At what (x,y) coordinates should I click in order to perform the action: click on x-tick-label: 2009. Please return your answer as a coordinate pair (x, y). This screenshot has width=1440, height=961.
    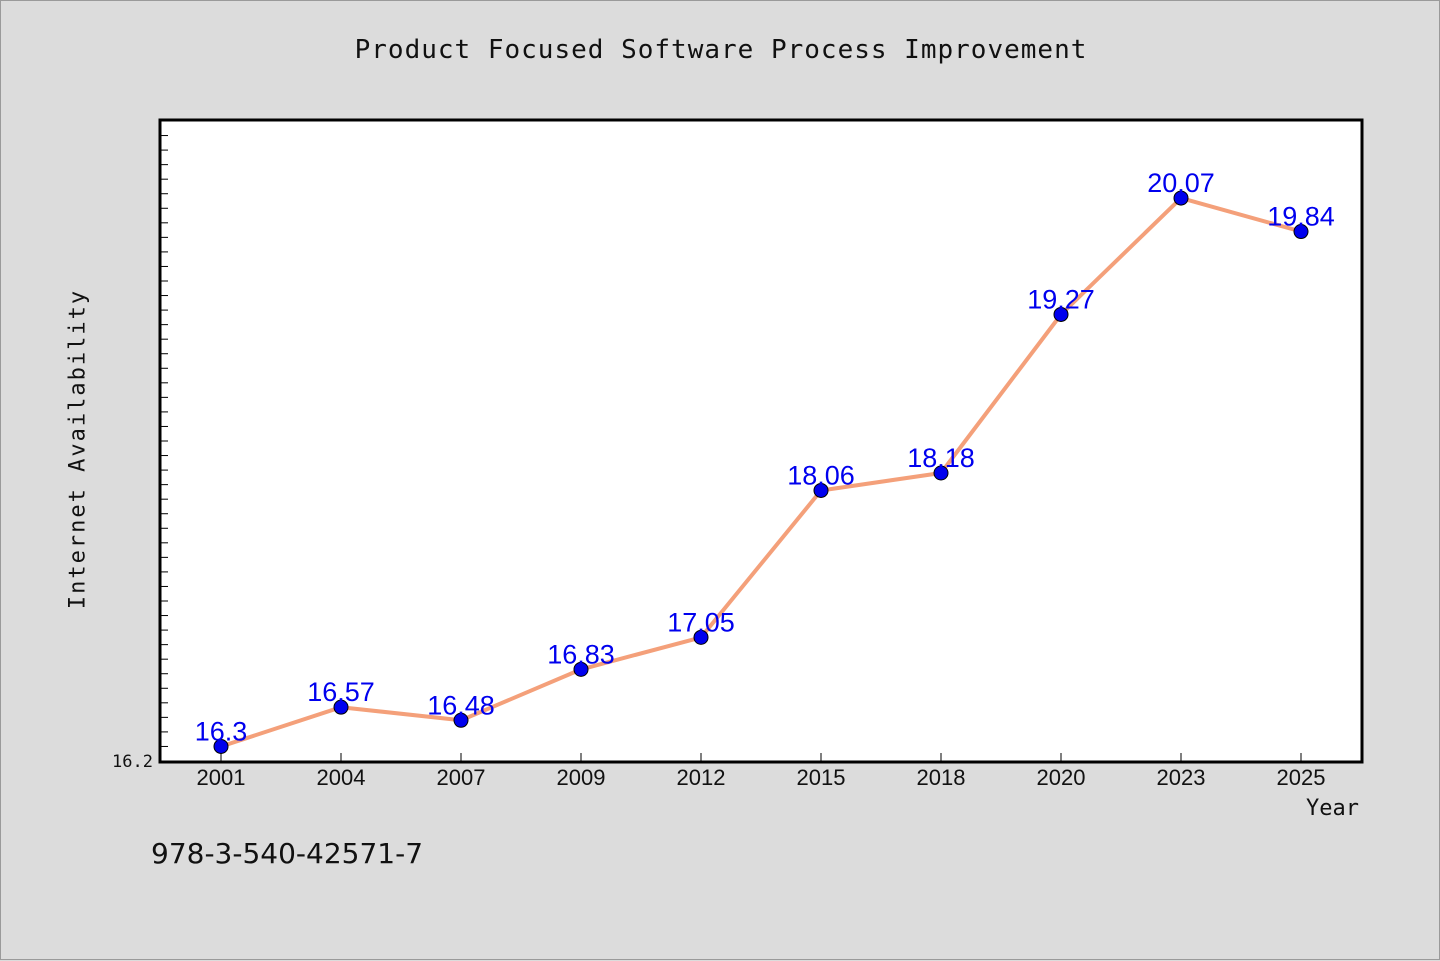
    Looking at the image, I should click on (581, 777).